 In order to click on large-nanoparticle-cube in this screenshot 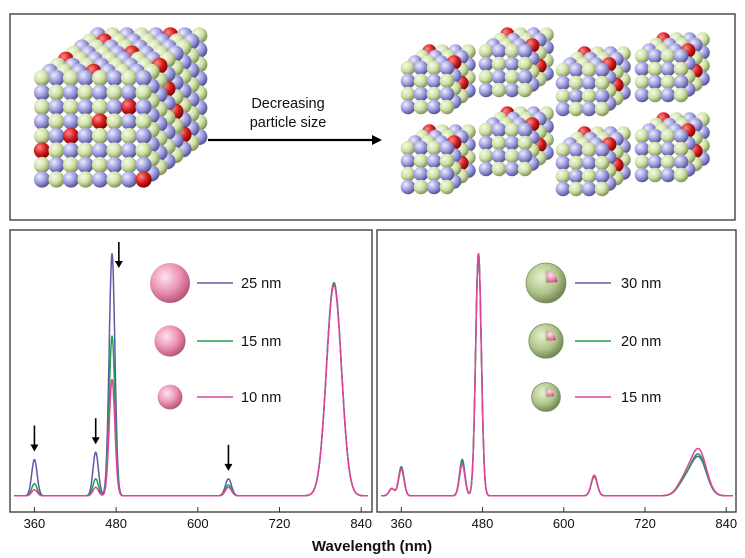, I will do `click(120, 107)`.